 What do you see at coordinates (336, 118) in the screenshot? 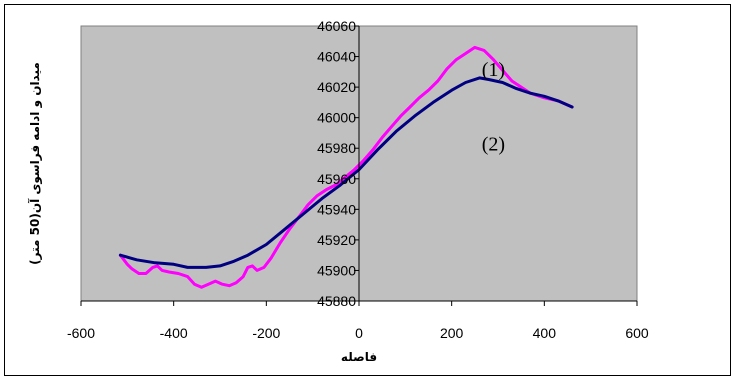
I see `y-tick-label: 46000` at bounding box center [336, 118].